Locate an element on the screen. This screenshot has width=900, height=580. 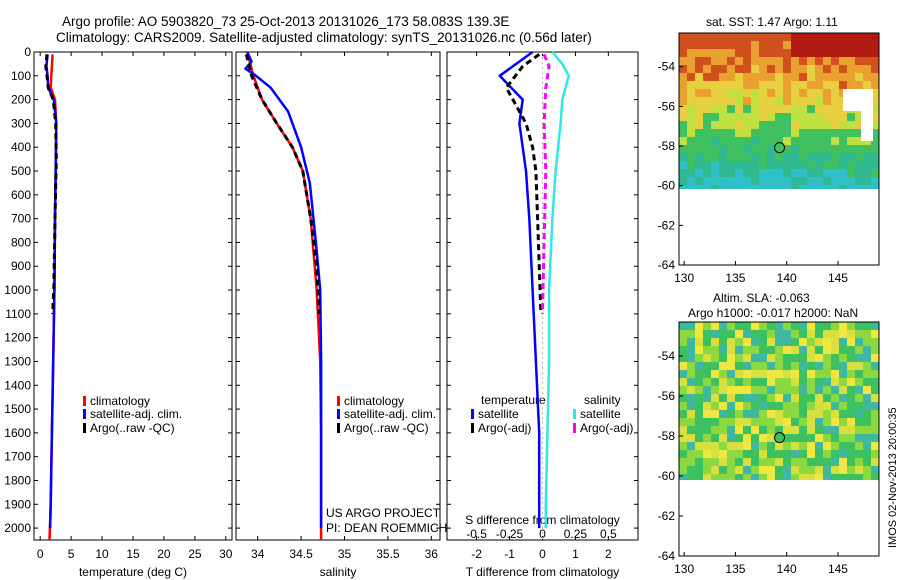
y-tick-label: -64 is located at coordinates (667, 556).